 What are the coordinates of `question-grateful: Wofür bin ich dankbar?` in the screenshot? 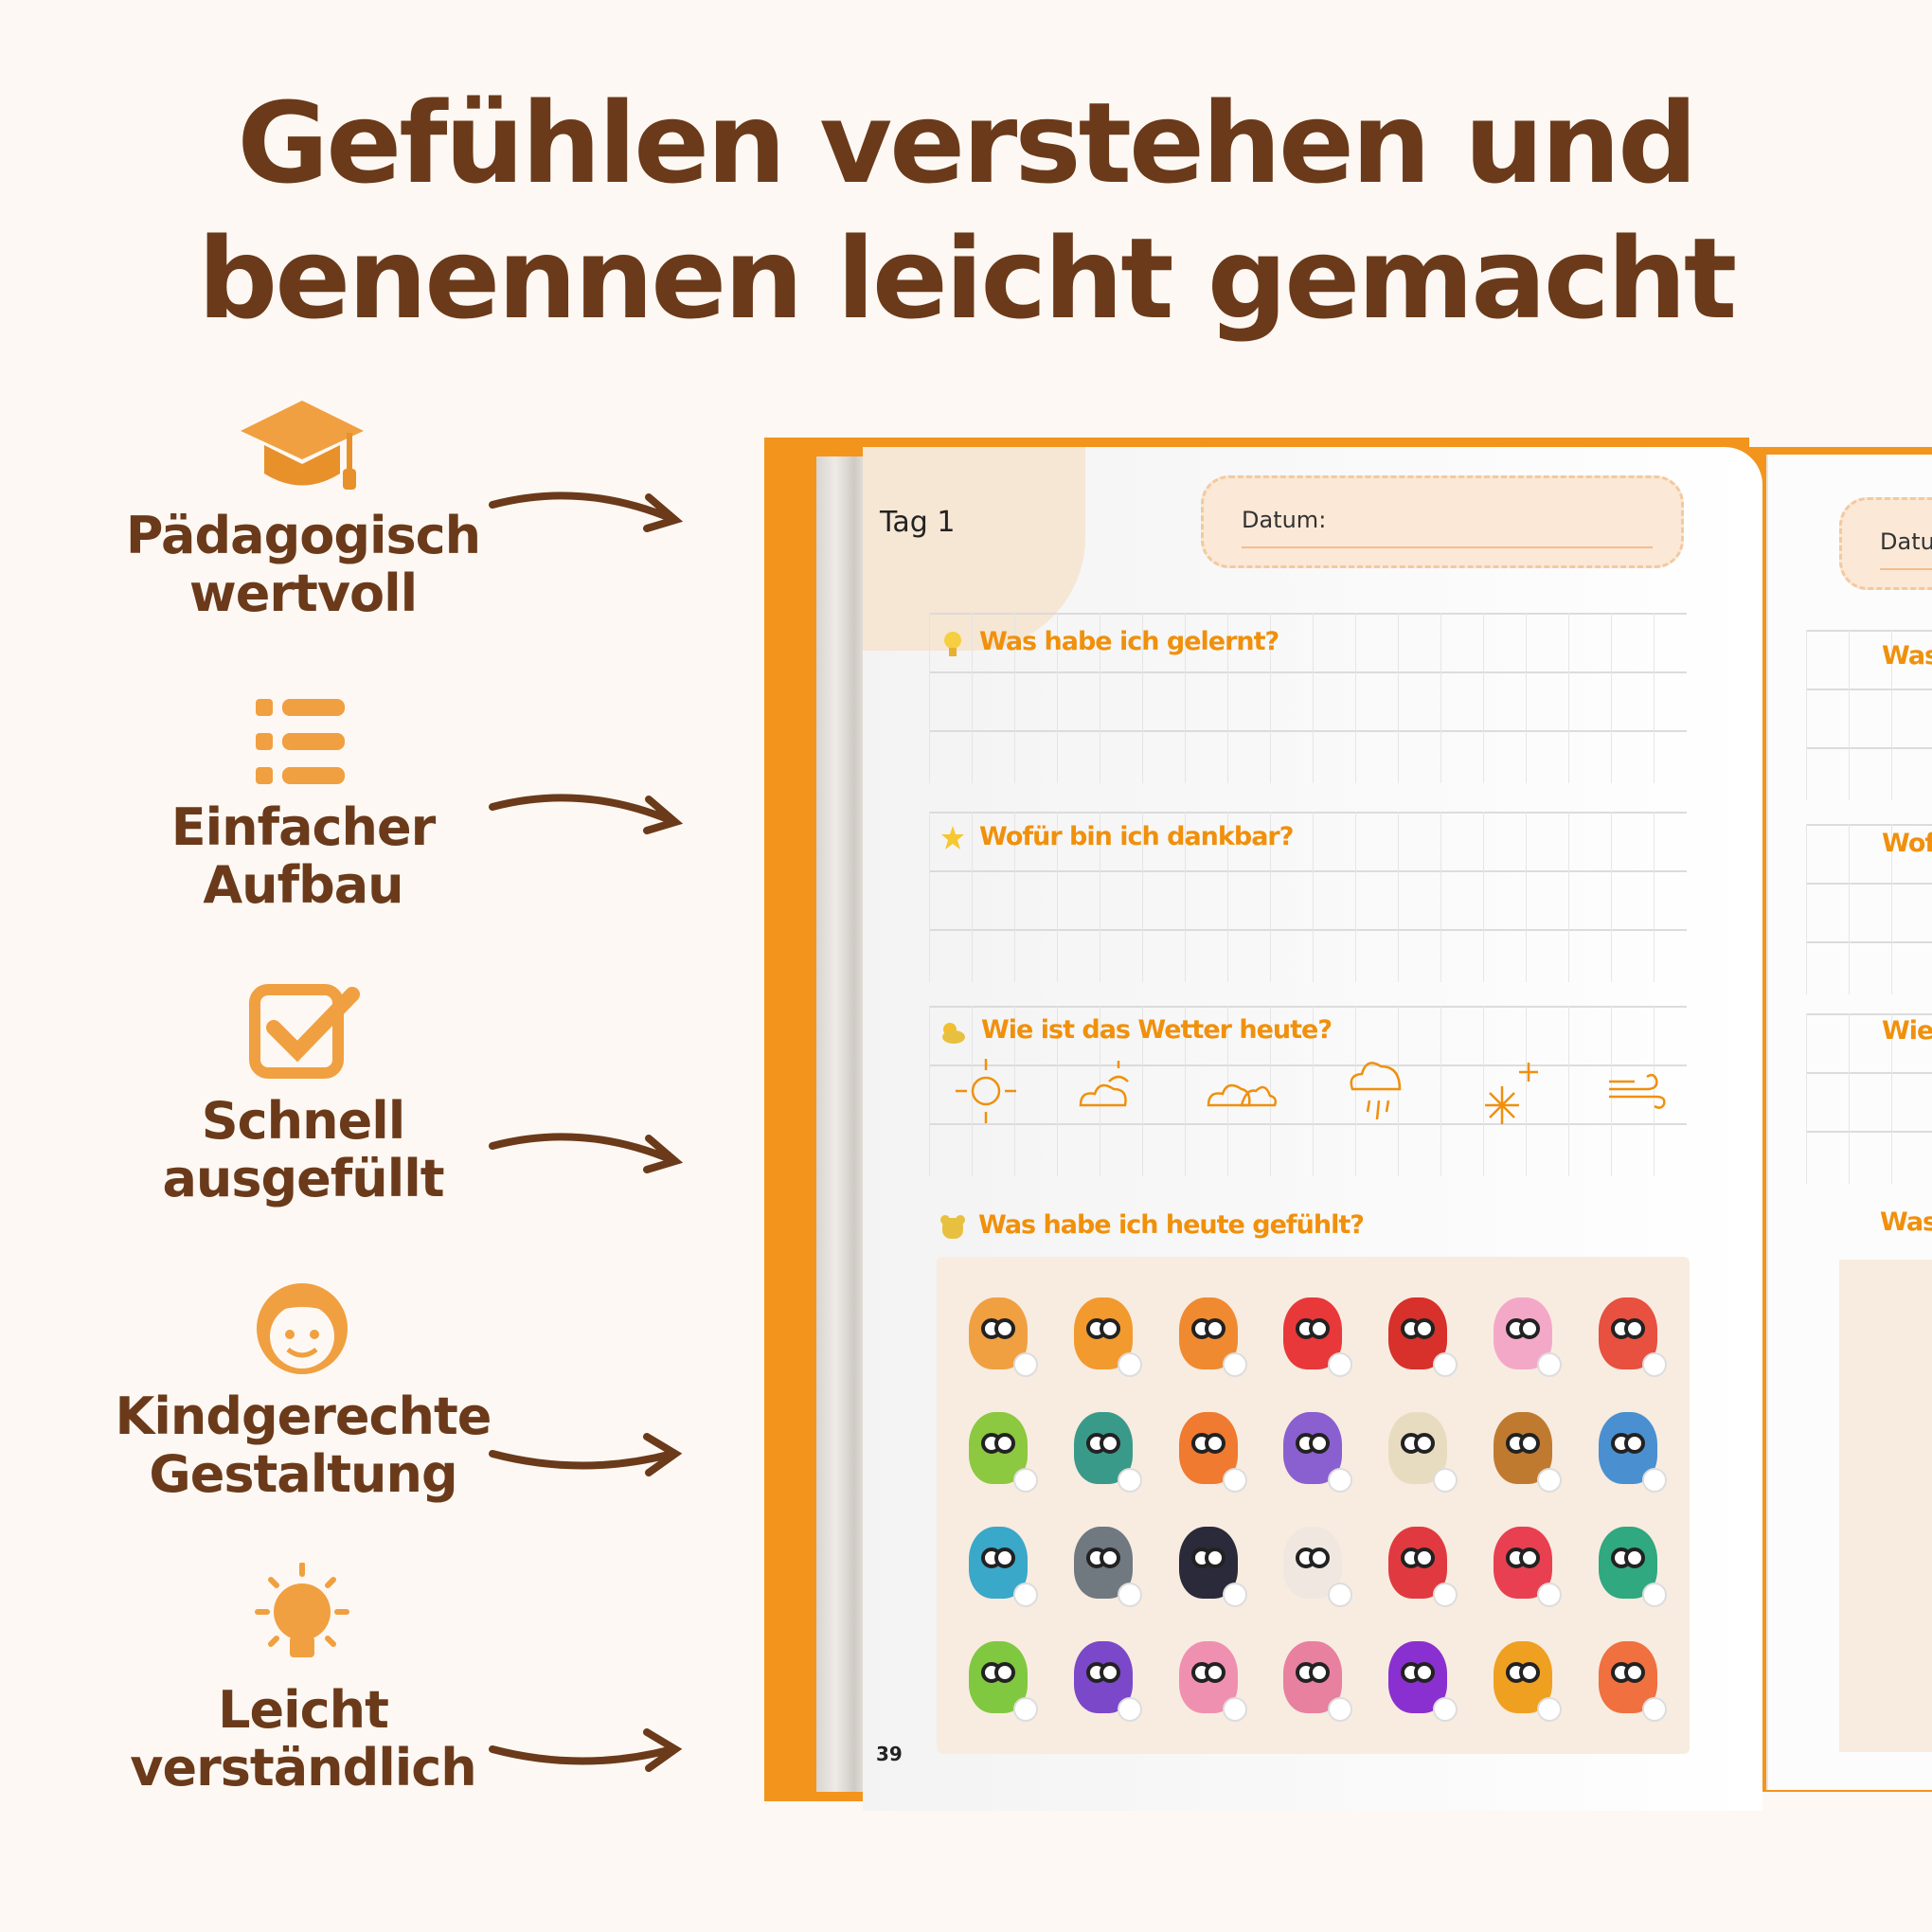 It's located at (1136, 836).